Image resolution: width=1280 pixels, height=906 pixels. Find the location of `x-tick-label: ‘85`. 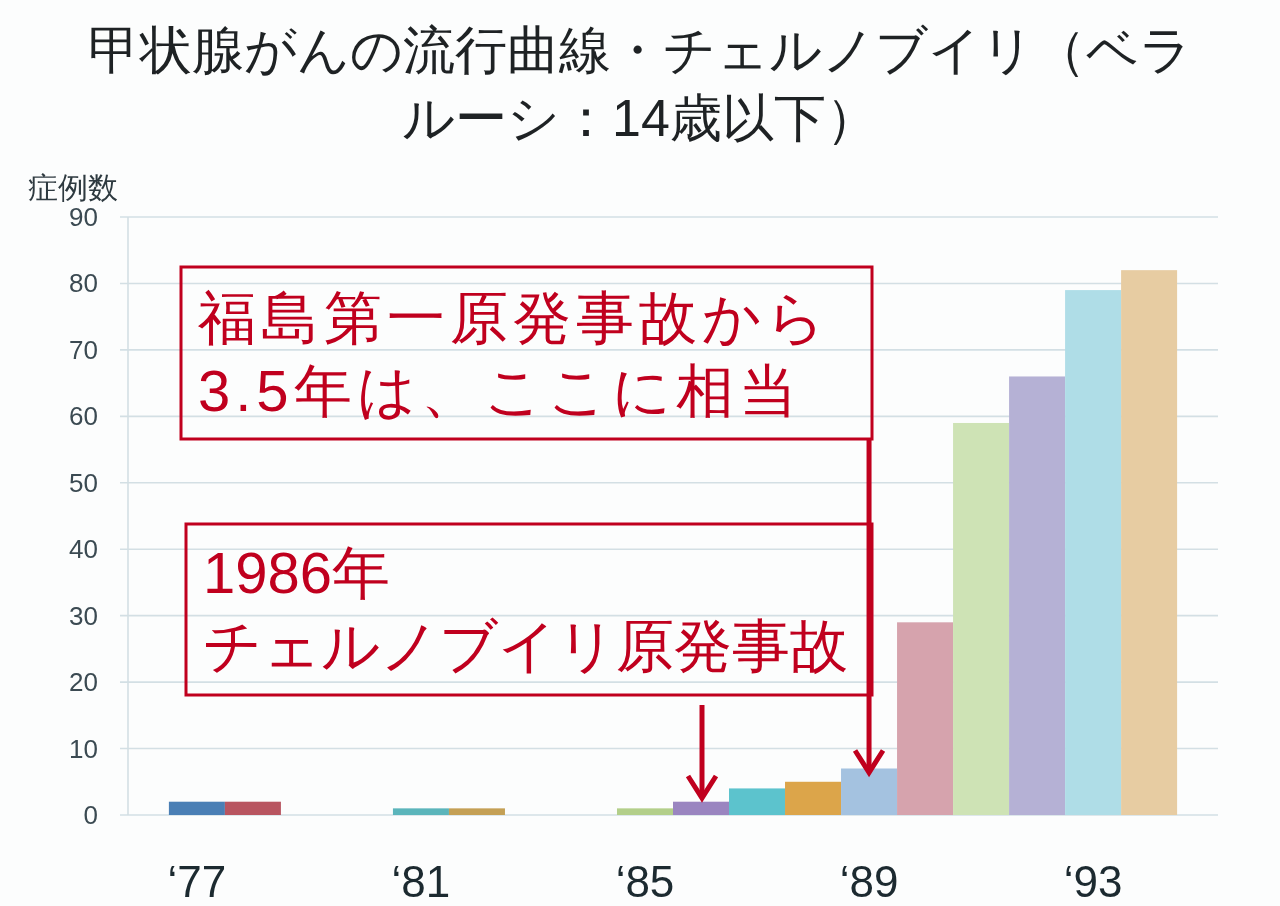

x-tick-label: ‘85 is located at coordinates (645, 881).